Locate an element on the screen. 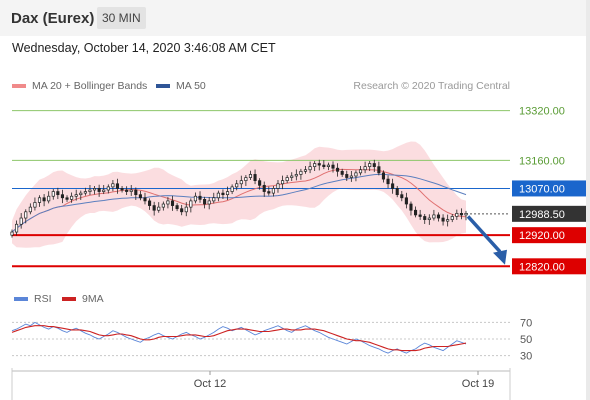  rsi-line is located at coordinates (239, 337).